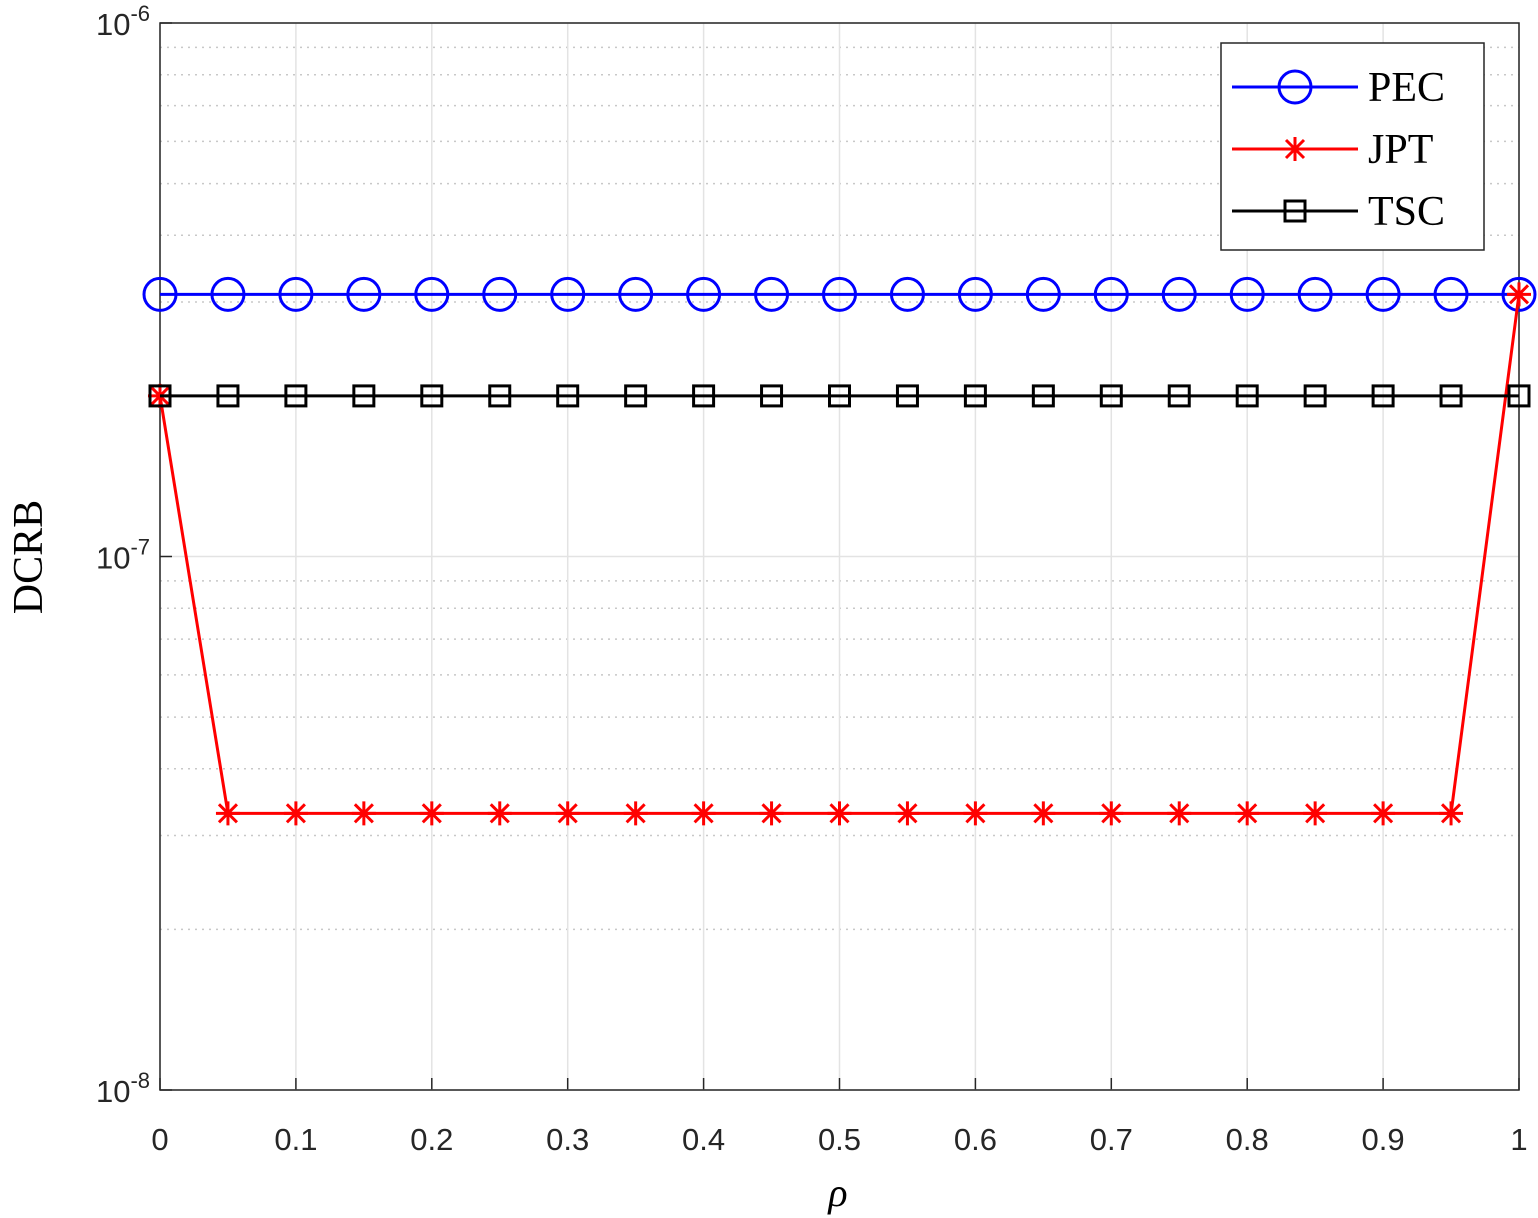 This screenshot has height=1218, width=1538. Describe the element at coordinates (431, 1139) in the screenshot. I see `x-tick-label: 0.2` at that location.